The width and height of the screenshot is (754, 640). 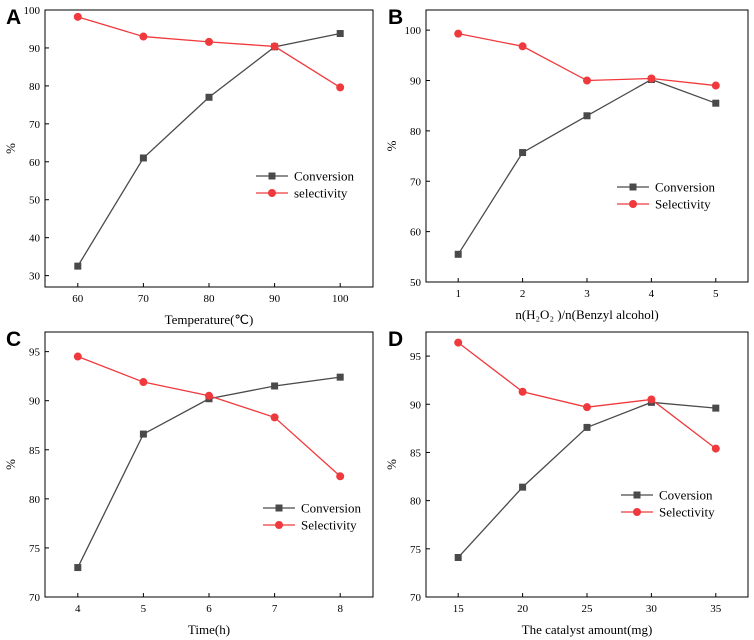 What do you see at coordinates (275, 299) in the screenshot?
I see `x-tick-label: 90` at bounding box center [275, 299].